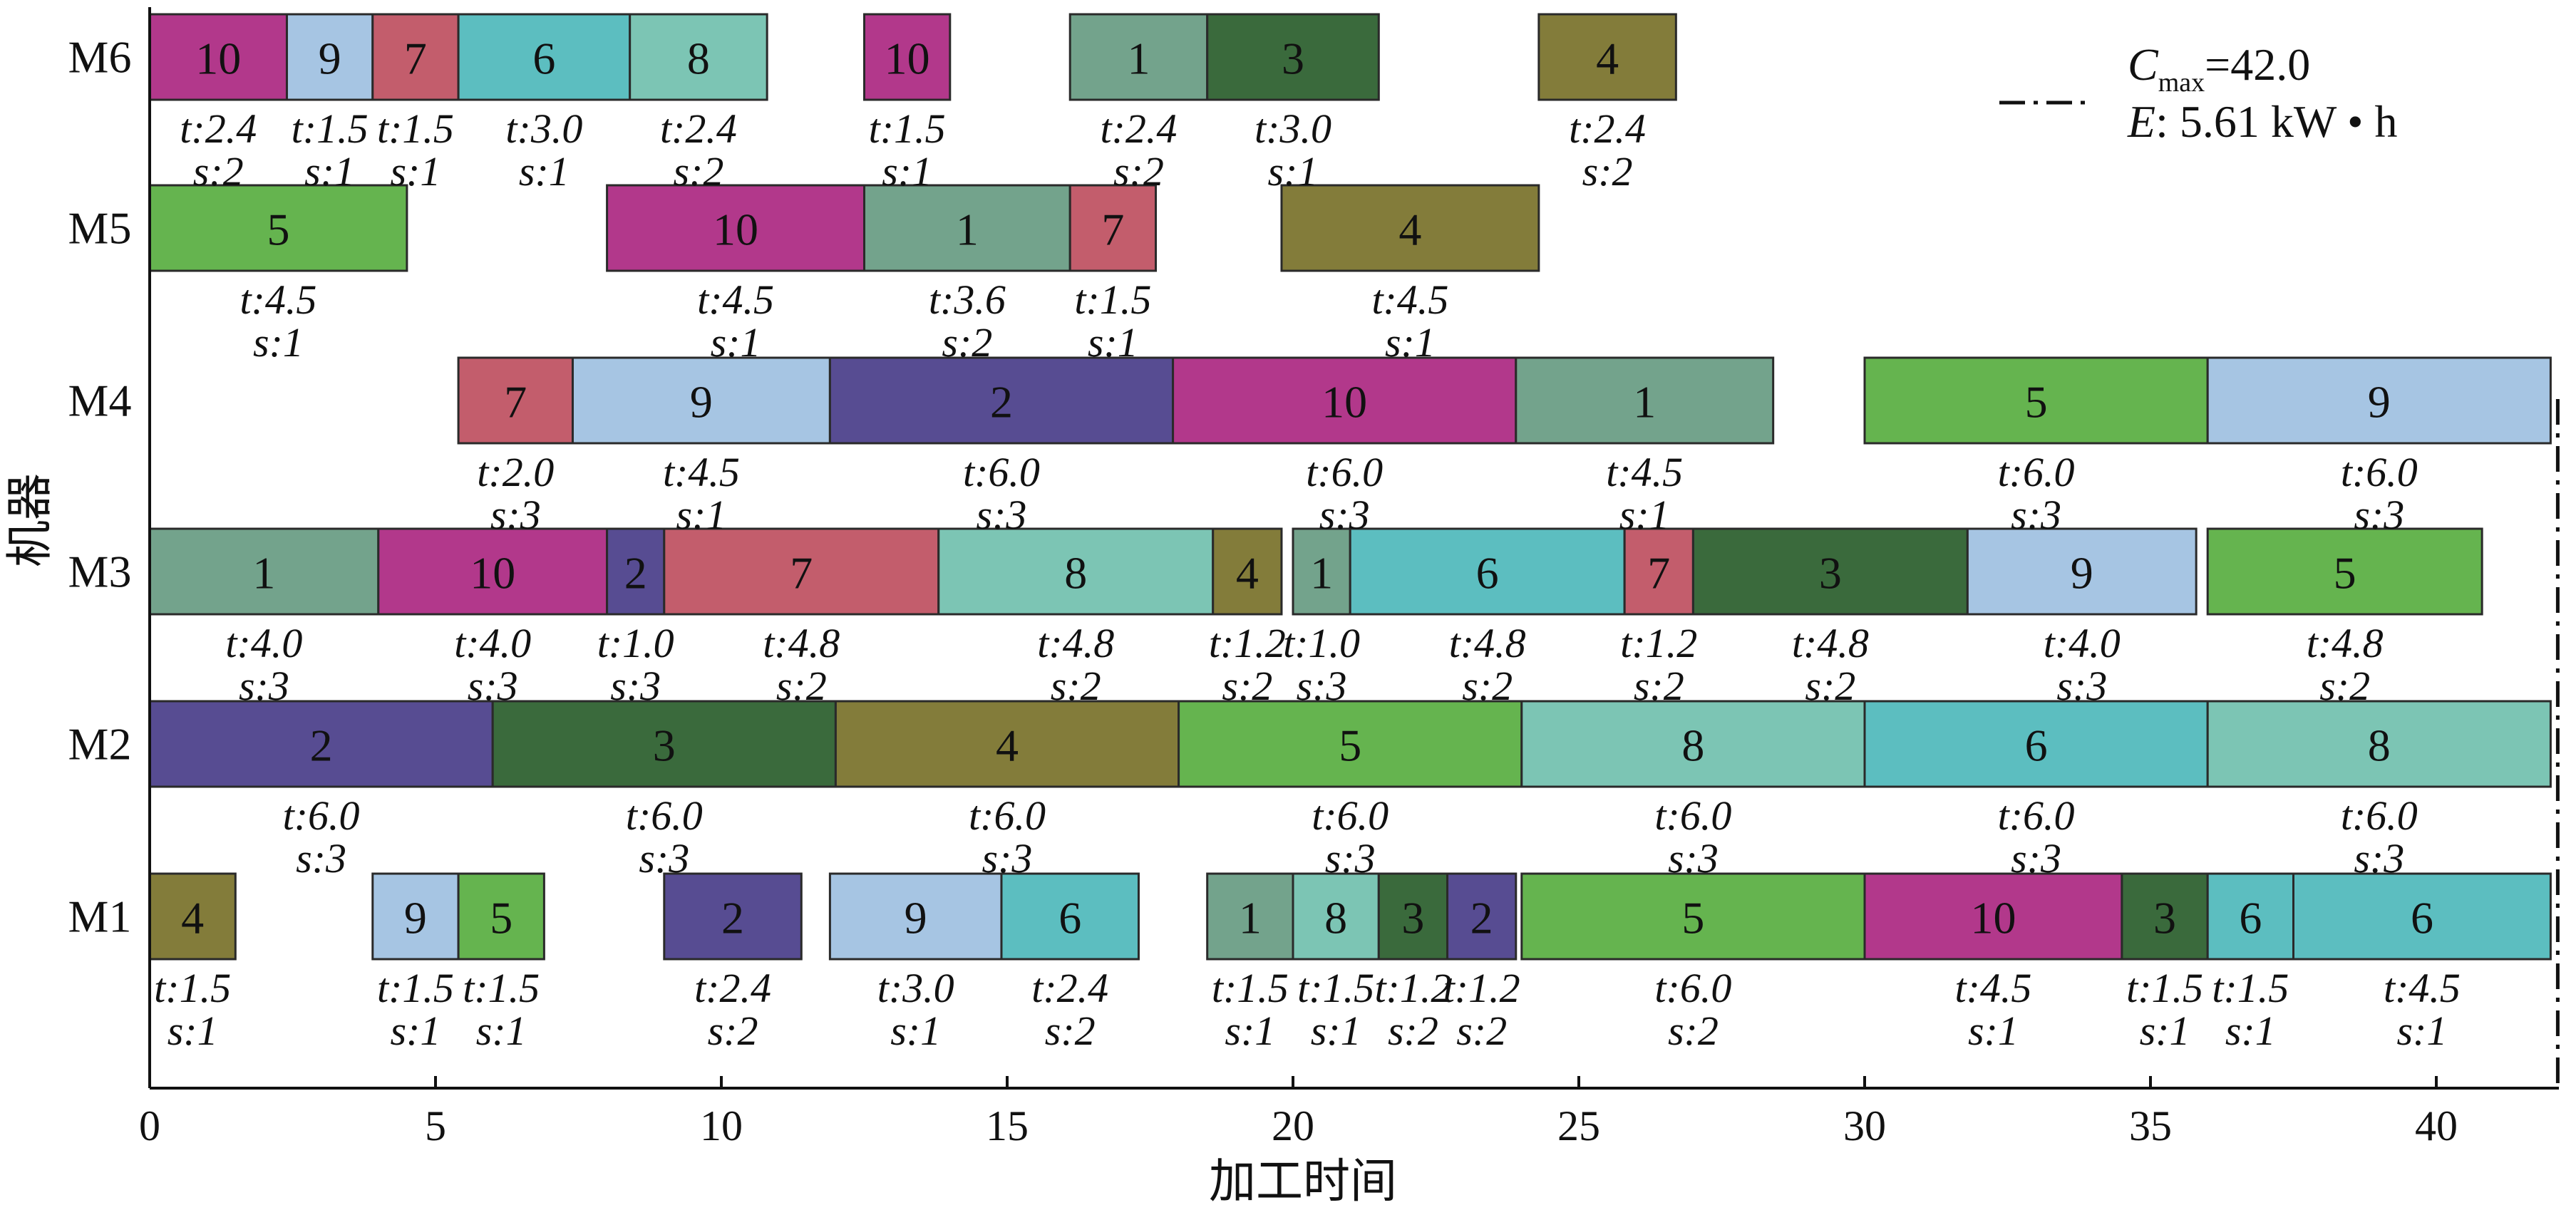 The height and width of the screenshot is (1205, 2576). Describe the element at coordinates (100, 572) in the screenshot. I see `machine-label-m3: M3` at that location.